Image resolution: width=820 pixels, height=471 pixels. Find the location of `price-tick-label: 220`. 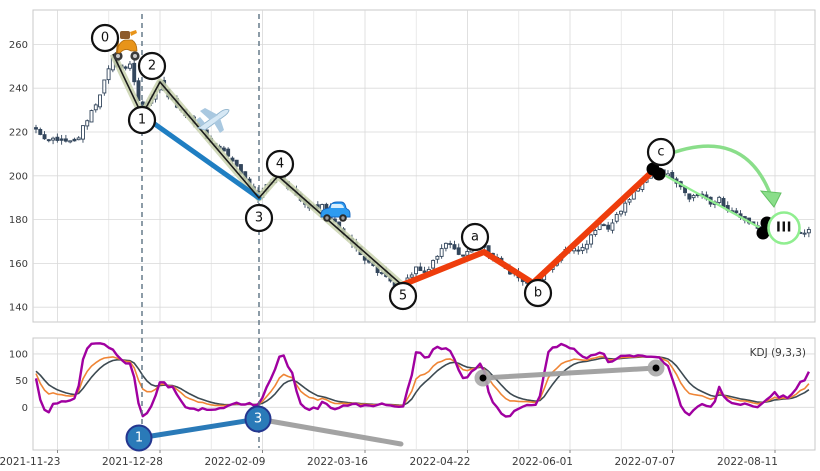

price-tick-label: 220 is located at coordinates (18, 133).